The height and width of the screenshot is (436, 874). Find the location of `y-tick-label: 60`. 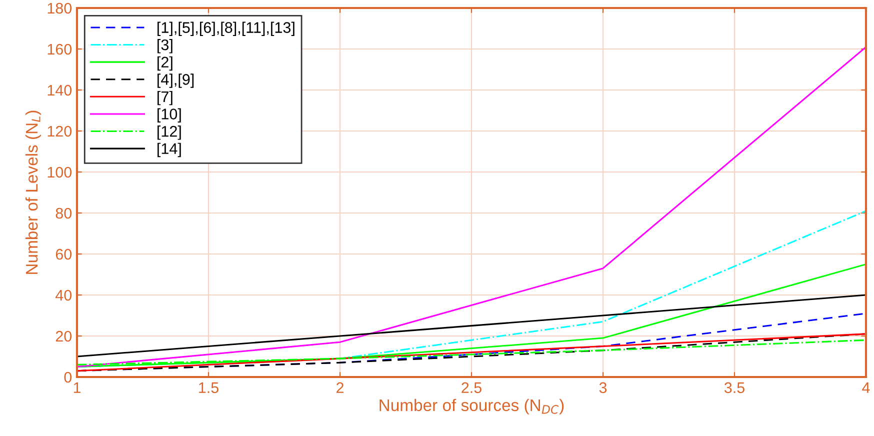

y-tick-label: 60 is located at coordinates (64, 254).